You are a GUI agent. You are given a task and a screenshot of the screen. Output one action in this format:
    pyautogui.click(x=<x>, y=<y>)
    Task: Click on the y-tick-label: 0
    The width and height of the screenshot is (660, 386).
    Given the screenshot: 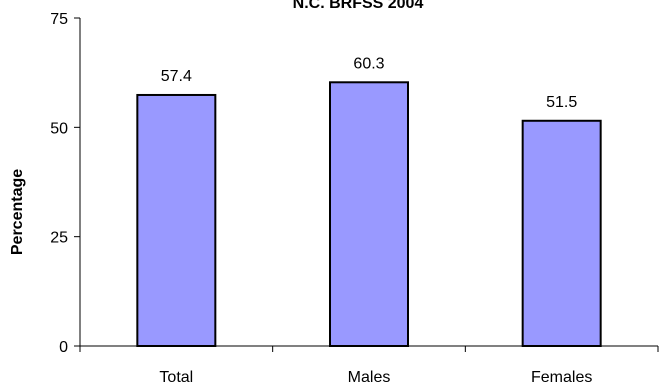 What is the action you would take?
    pyautogui.click(x=63, y=347)
    